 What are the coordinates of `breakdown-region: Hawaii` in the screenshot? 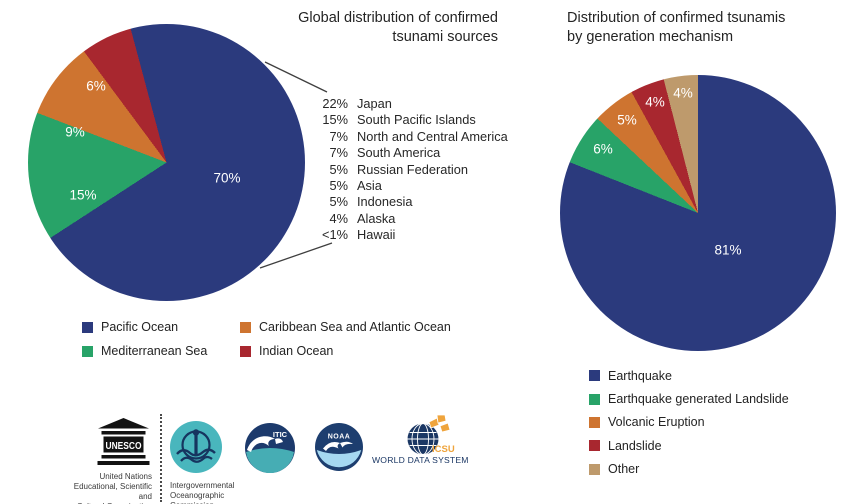 It's located at (376, 235).